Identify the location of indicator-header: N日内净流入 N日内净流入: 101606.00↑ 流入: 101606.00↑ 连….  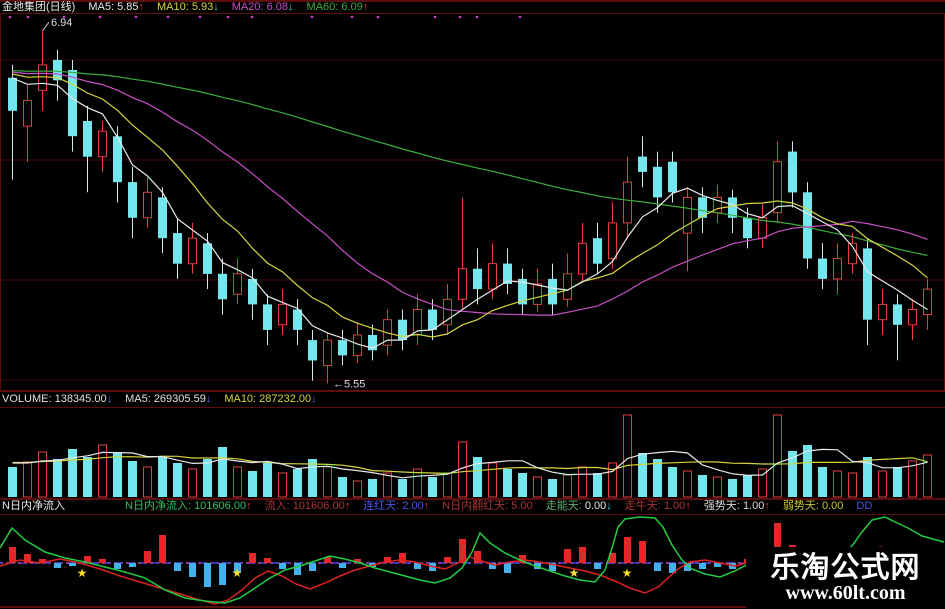
(472, 506).